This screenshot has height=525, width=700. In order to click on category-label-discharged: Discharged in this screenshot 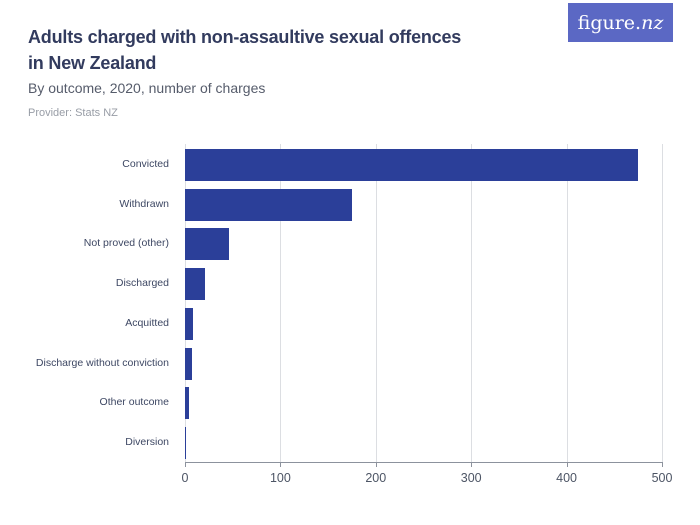, I will do `click(142, 283)`.